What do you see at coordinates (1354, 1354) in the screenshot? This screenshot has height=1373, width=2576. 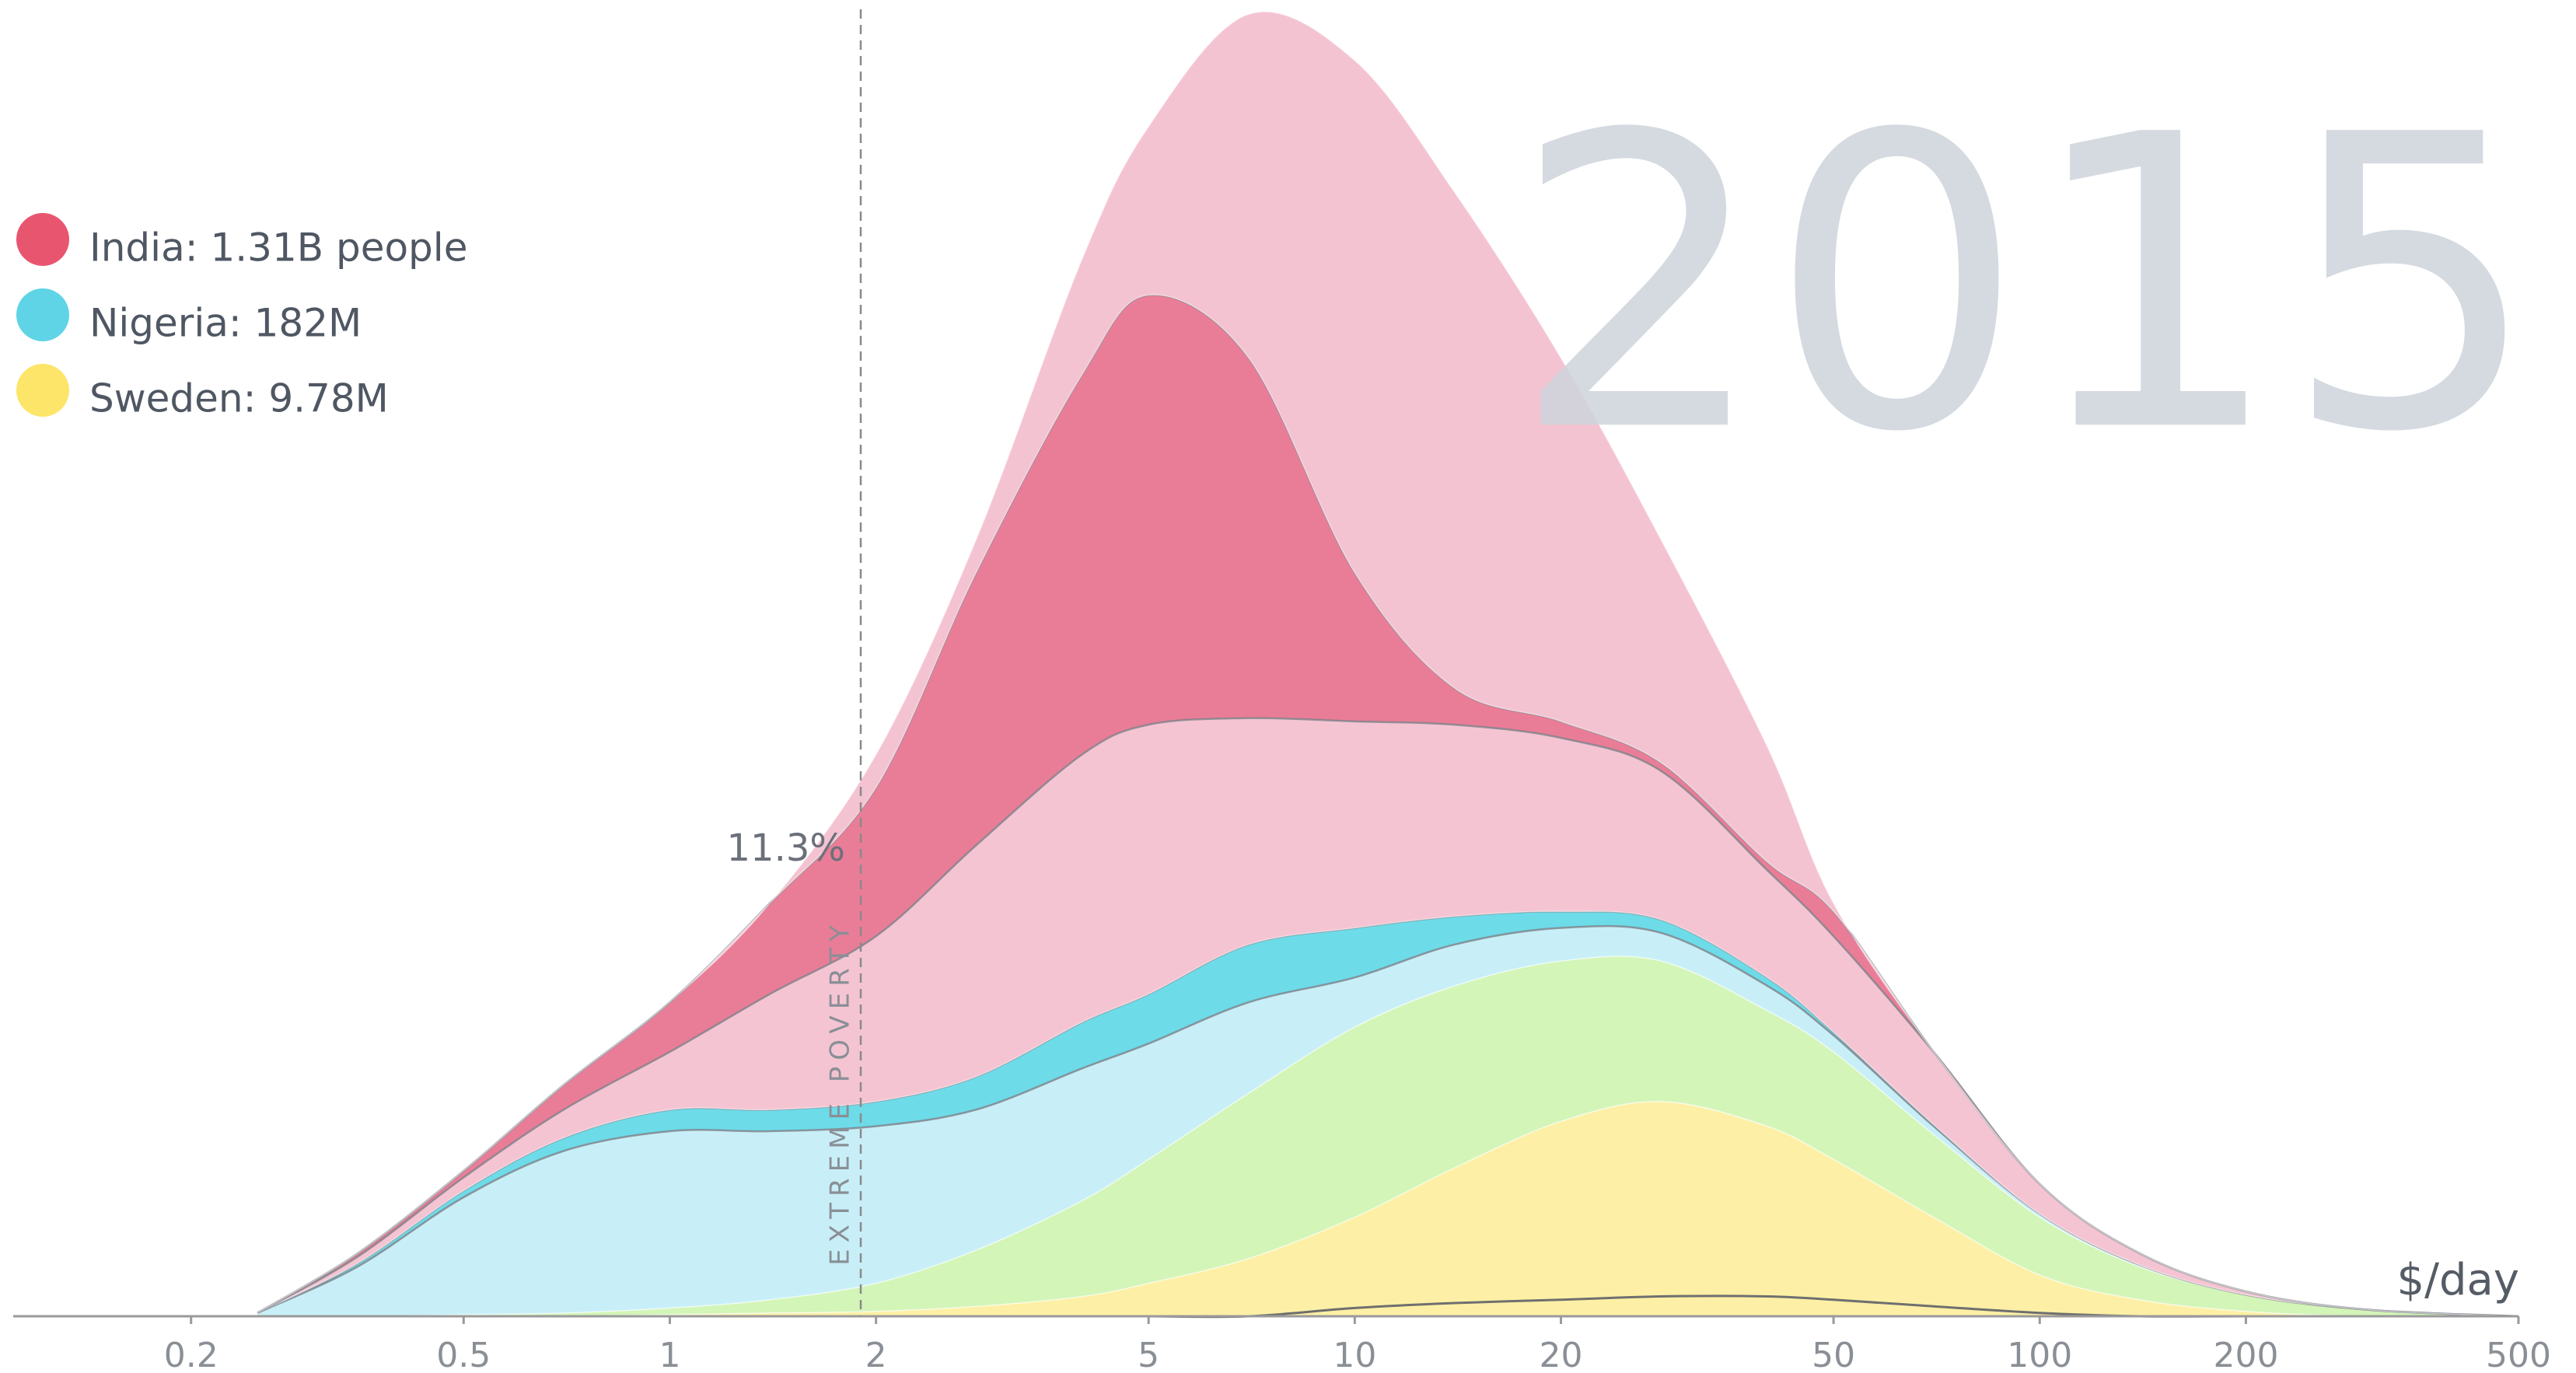 I see `x-tick-label: 10` at bounding box center [1354, 1354].